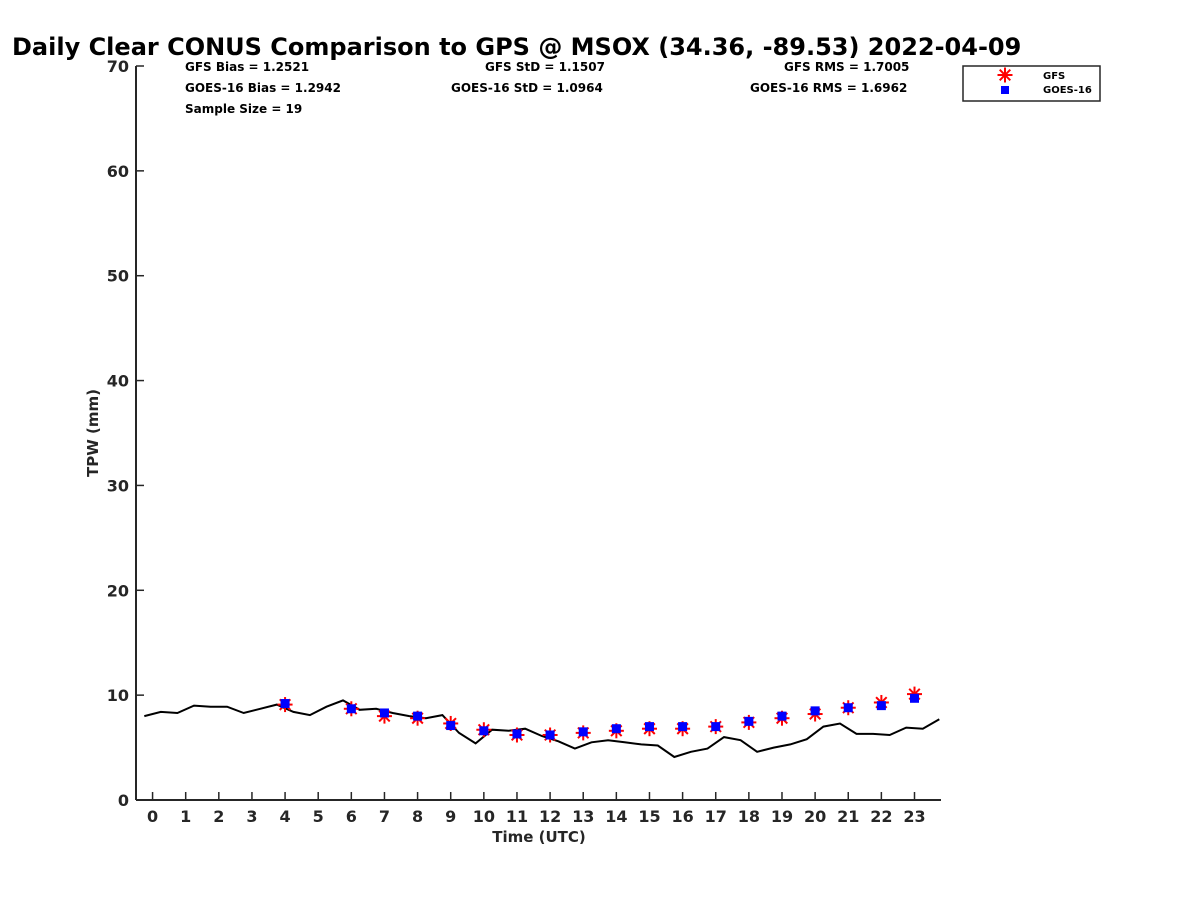 The width and height of the screenshot is (1200, 900). I want to click on legend-label-gfs: GFS, so click(1054, 76).